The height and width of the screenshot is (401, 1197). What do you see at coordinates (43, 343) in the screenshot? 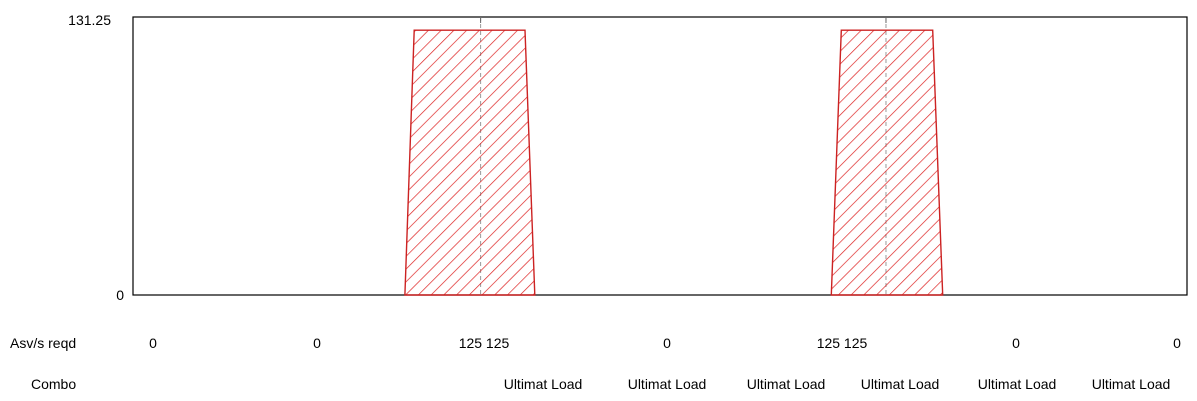
I see `asv-row-label: Asv/s reqd` at bounding box center [43, 343].